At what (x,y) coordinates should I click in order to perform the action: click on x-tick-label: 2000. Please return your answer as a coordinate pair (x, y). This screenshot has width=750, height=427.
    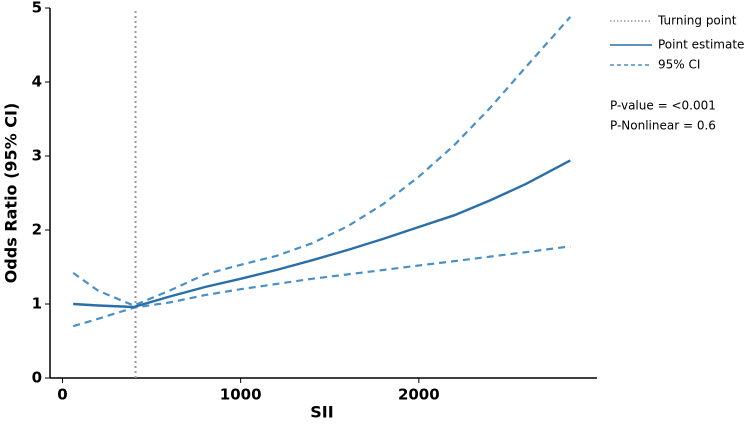
    Looking at the image, I should click on (419, 395).